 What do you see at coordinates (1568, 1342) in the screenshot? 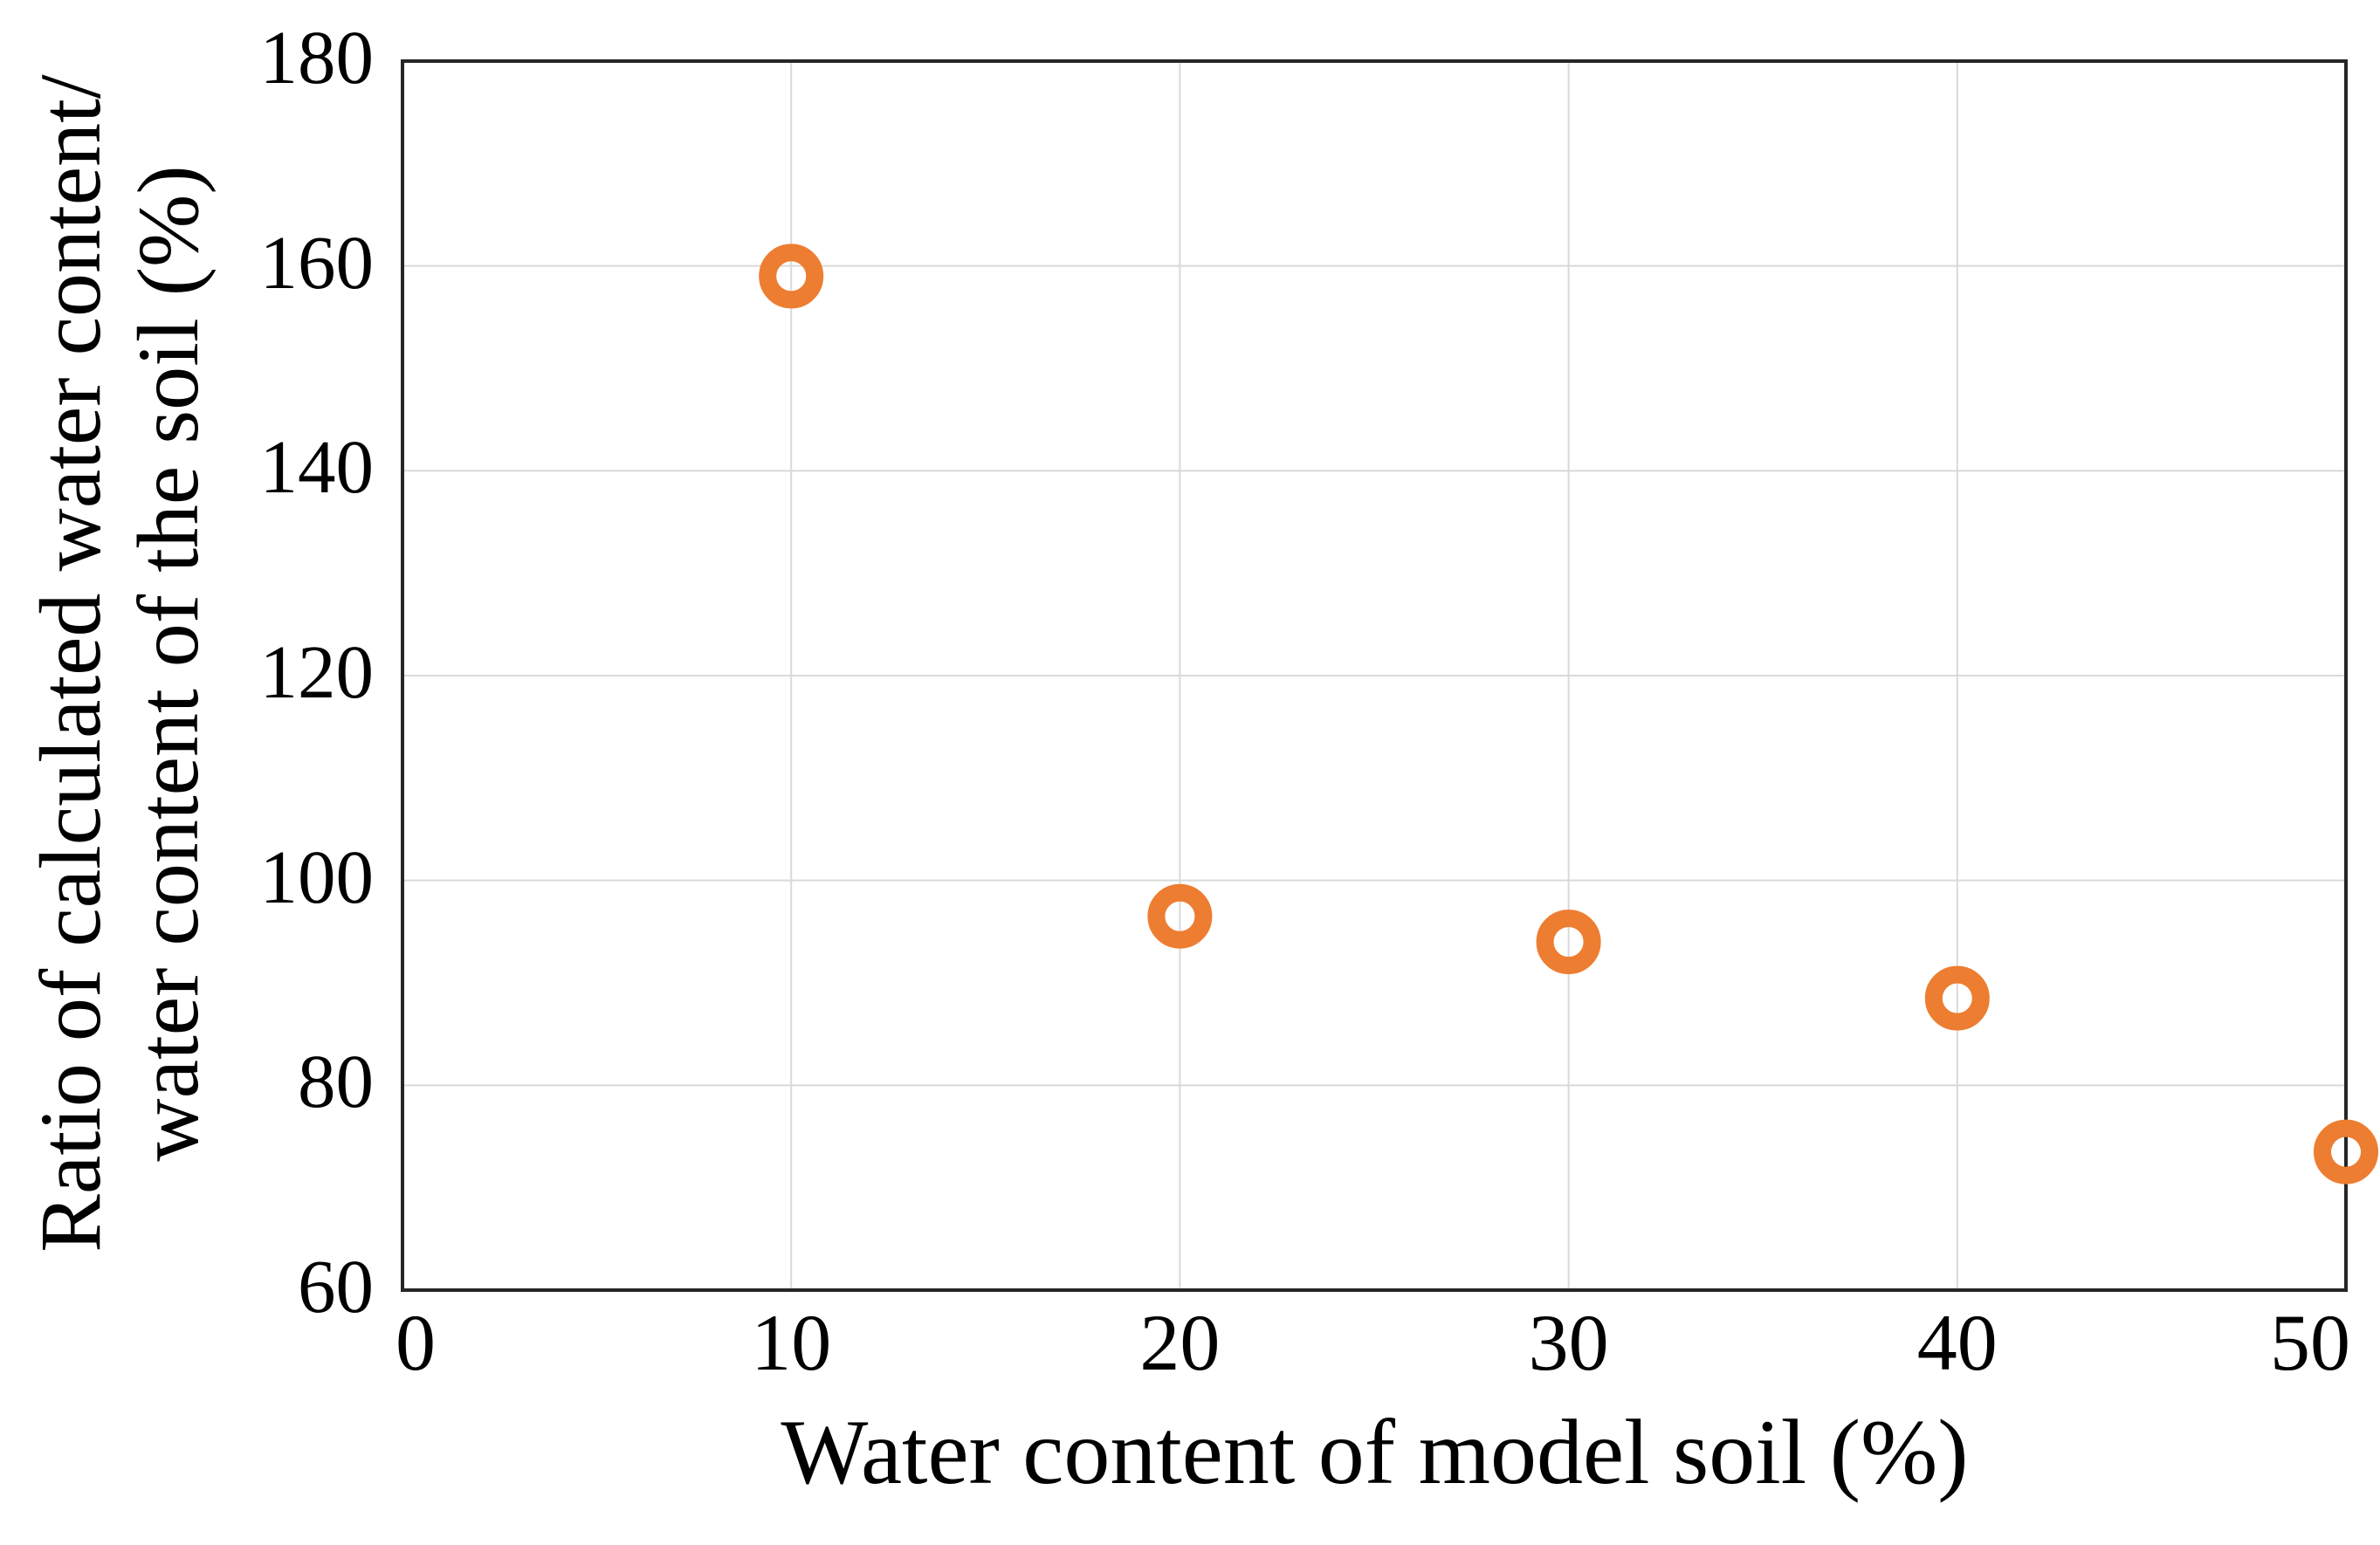
I see `x-tick-label: 30` at bounding box center [1568, 1342].